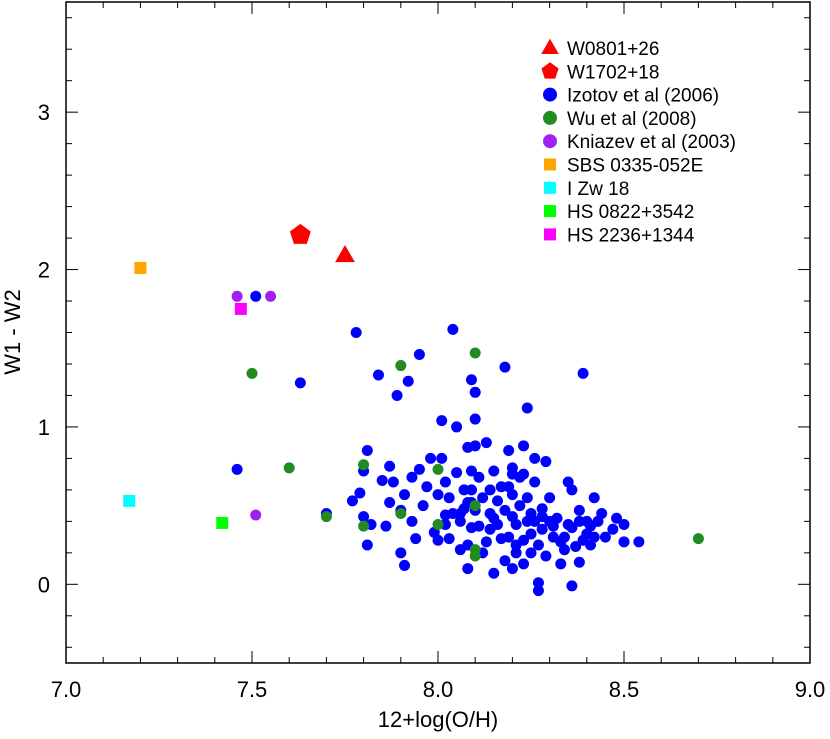 This screenshot has height=739, width=830. What do you see at coordinates (44, 427) in the screenshot?
I see `y-tick-label: 1` at bounding box center [44, 427].